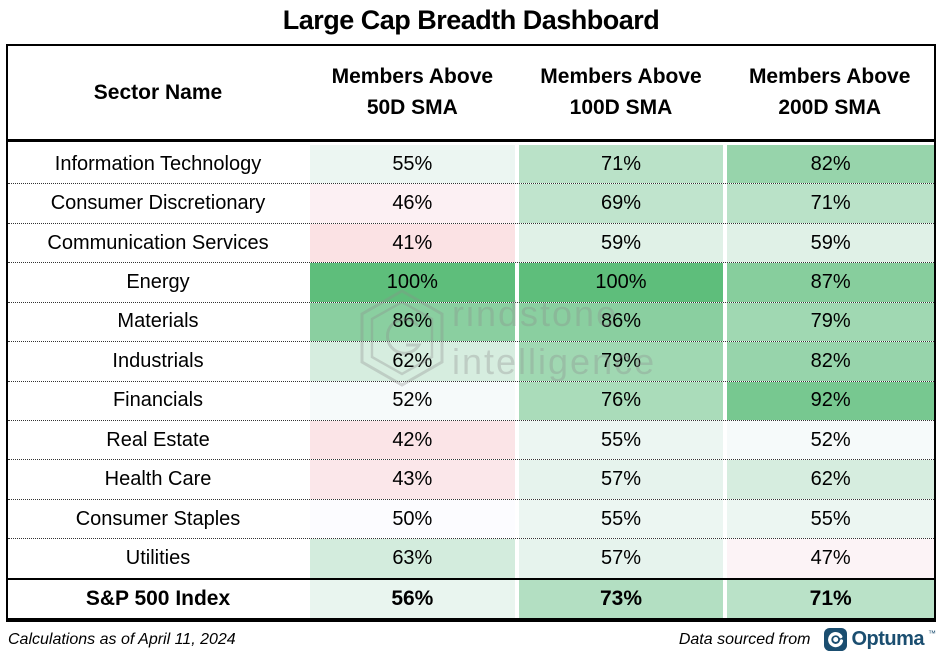 The width and height of the screenshot is (942, 657). What do you see at coordinates (412, 107) in the screenshot?
I see `col-header-50d-line2: 50D SMA` at bounding box center [412, 107].